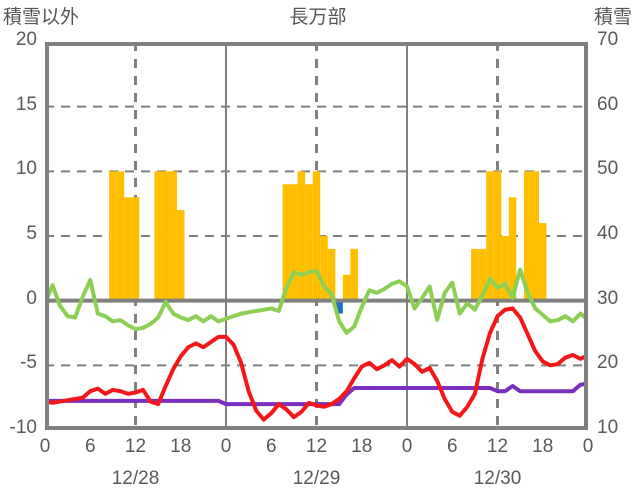 The image size is (636, 501). Describe the element at coordinates (316, 478) in the screenshot. I see `day-label-12-29: 12/29` at that location.